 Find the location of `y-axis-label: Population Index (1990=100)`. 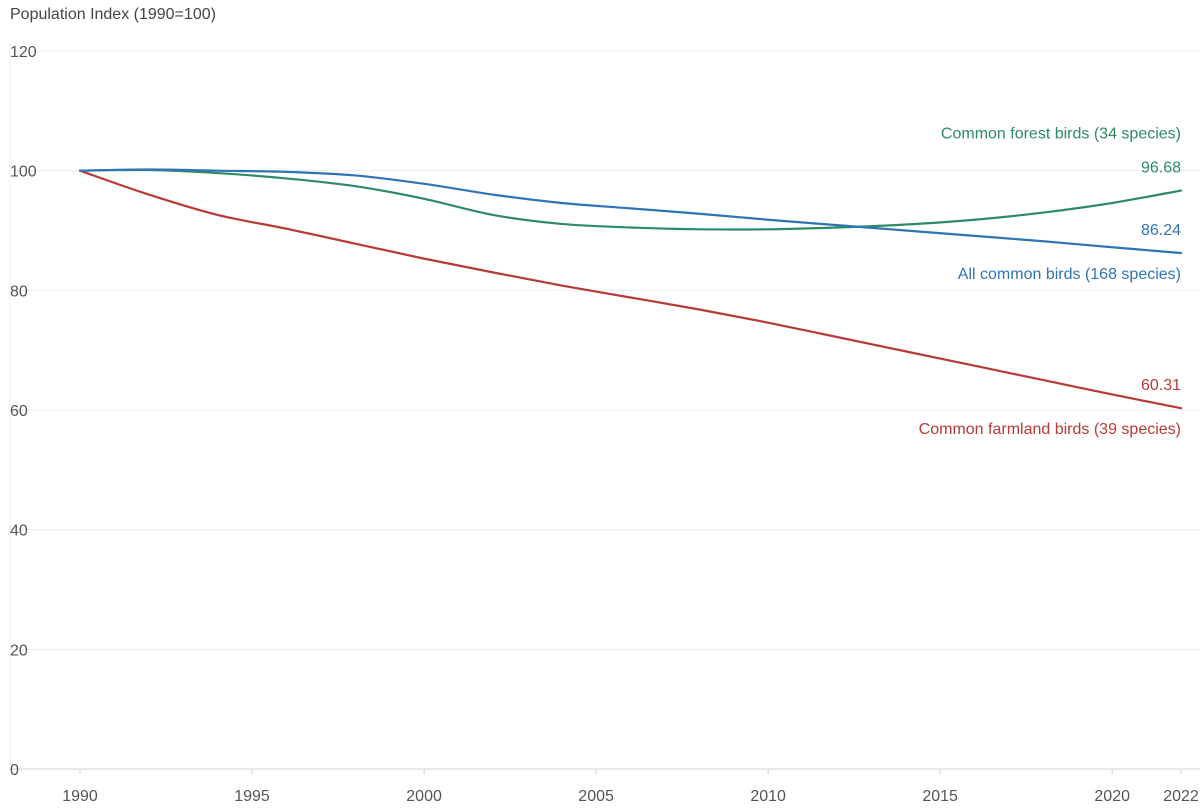

y-axis-label: Population Index (1990=100) is located at coordinates (113, 14).